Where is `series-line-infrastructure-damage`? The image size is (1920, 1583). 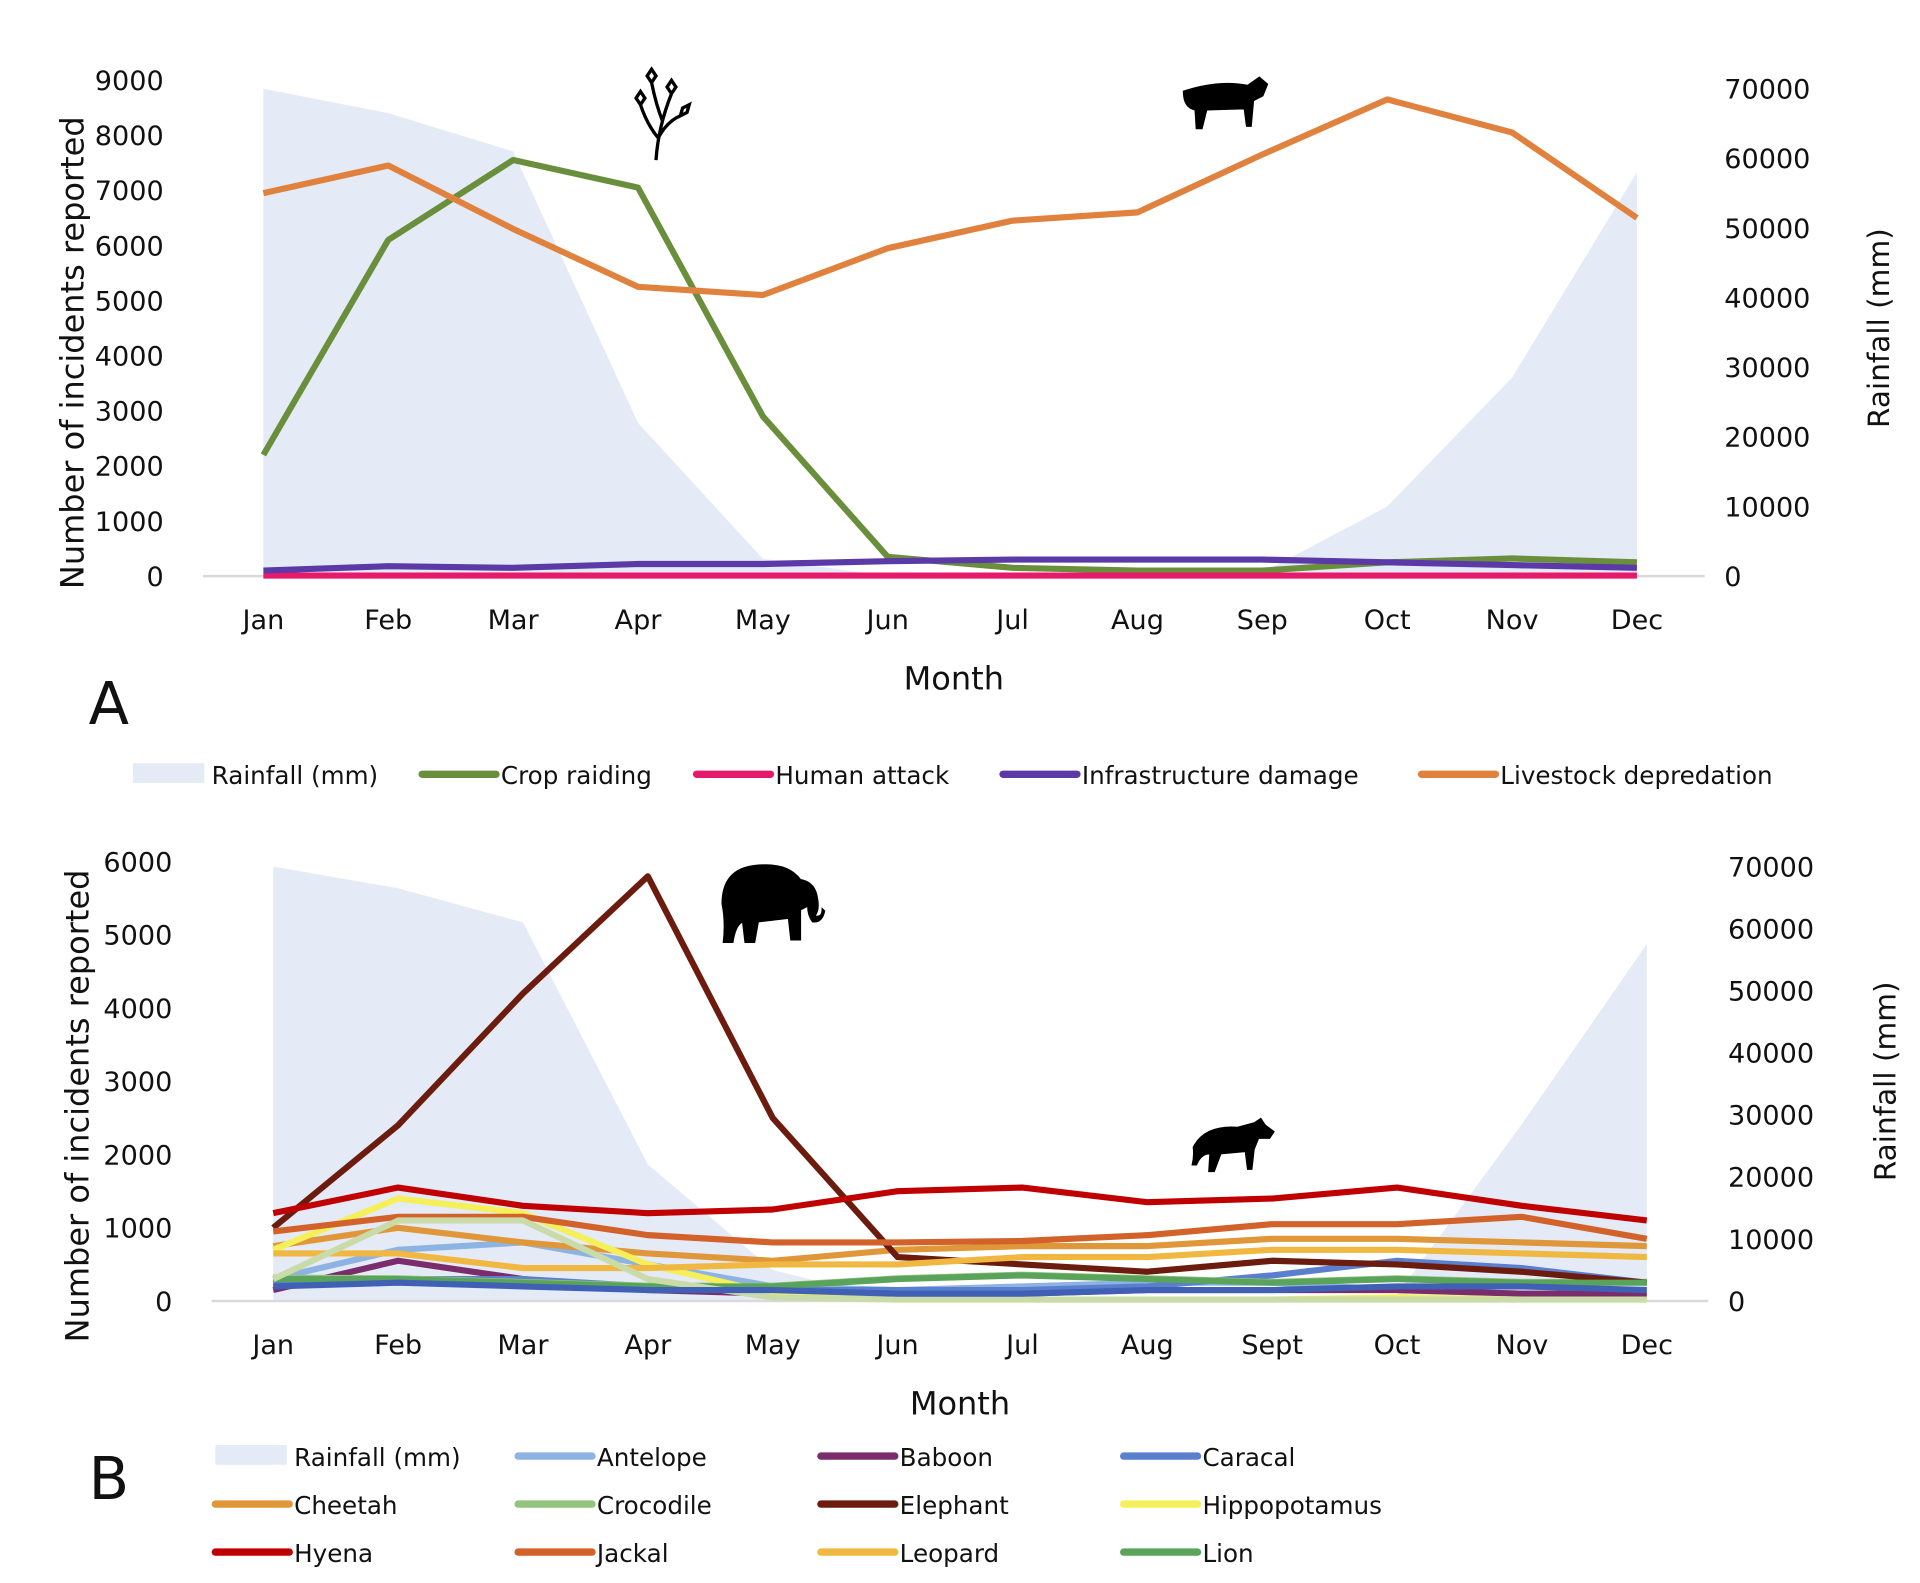 series-line-infrastructure-damage is located at coordinates (950, 565).